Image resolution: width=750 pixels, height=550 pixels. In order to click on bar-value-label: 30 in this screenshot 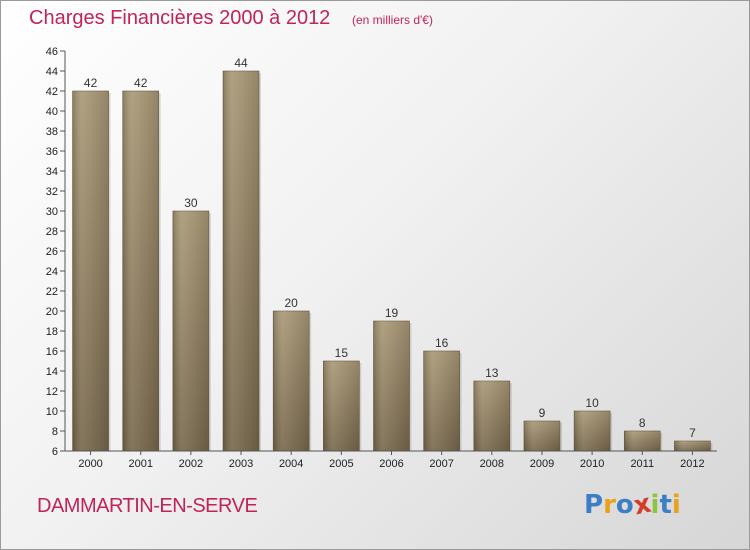, I will do `click(191, 203)`.